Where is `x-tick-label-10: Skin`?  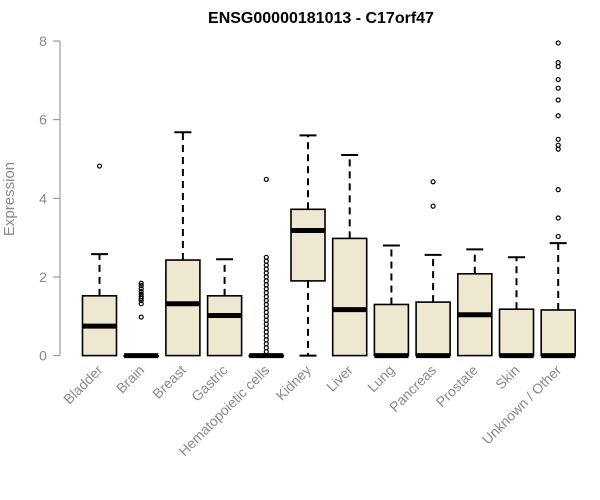 x-tick-label-10: Skin is located at coordinates (507, 377).